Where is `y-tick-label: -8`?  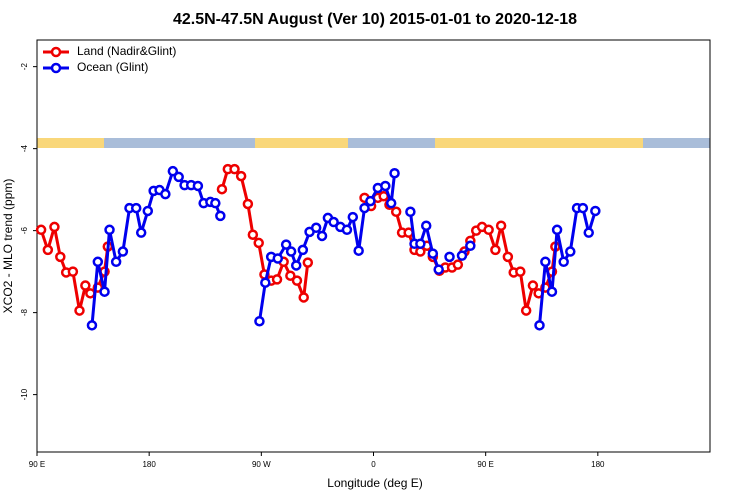 y-tick-label: -8 is located at coordinates (24, 313).